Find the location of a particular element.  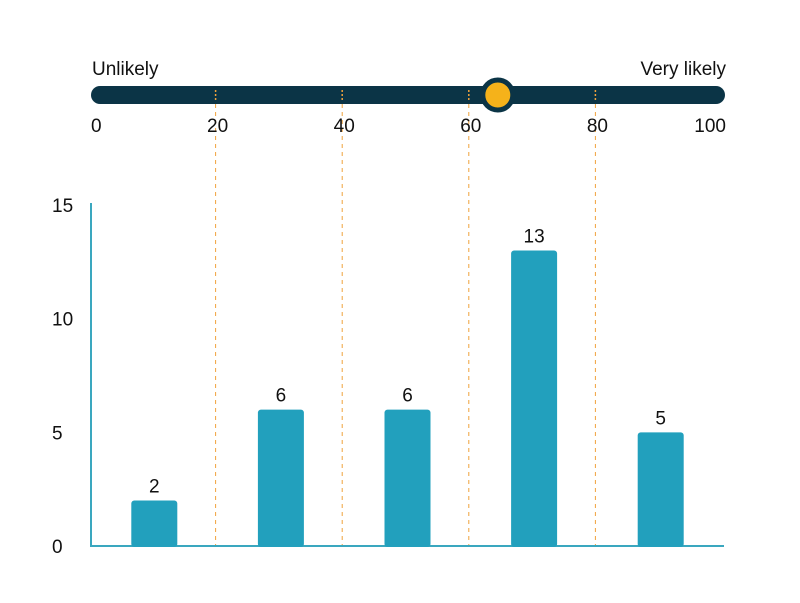

bar-value-label: 2 is located at coordinates (154, 487).